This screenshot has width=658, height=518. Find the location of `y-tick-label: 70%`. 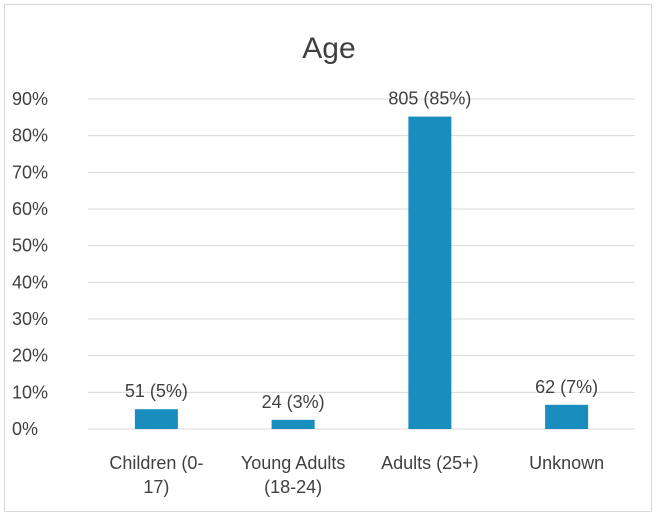

y-tick-label: 70% is located at coordinates (30, 172).